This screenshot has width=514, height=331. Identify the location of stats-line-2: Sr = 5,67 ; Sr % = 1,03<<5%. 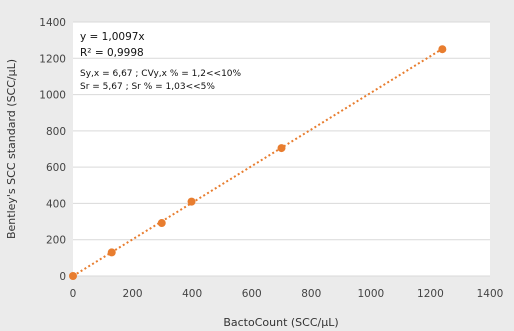
(147, 87).